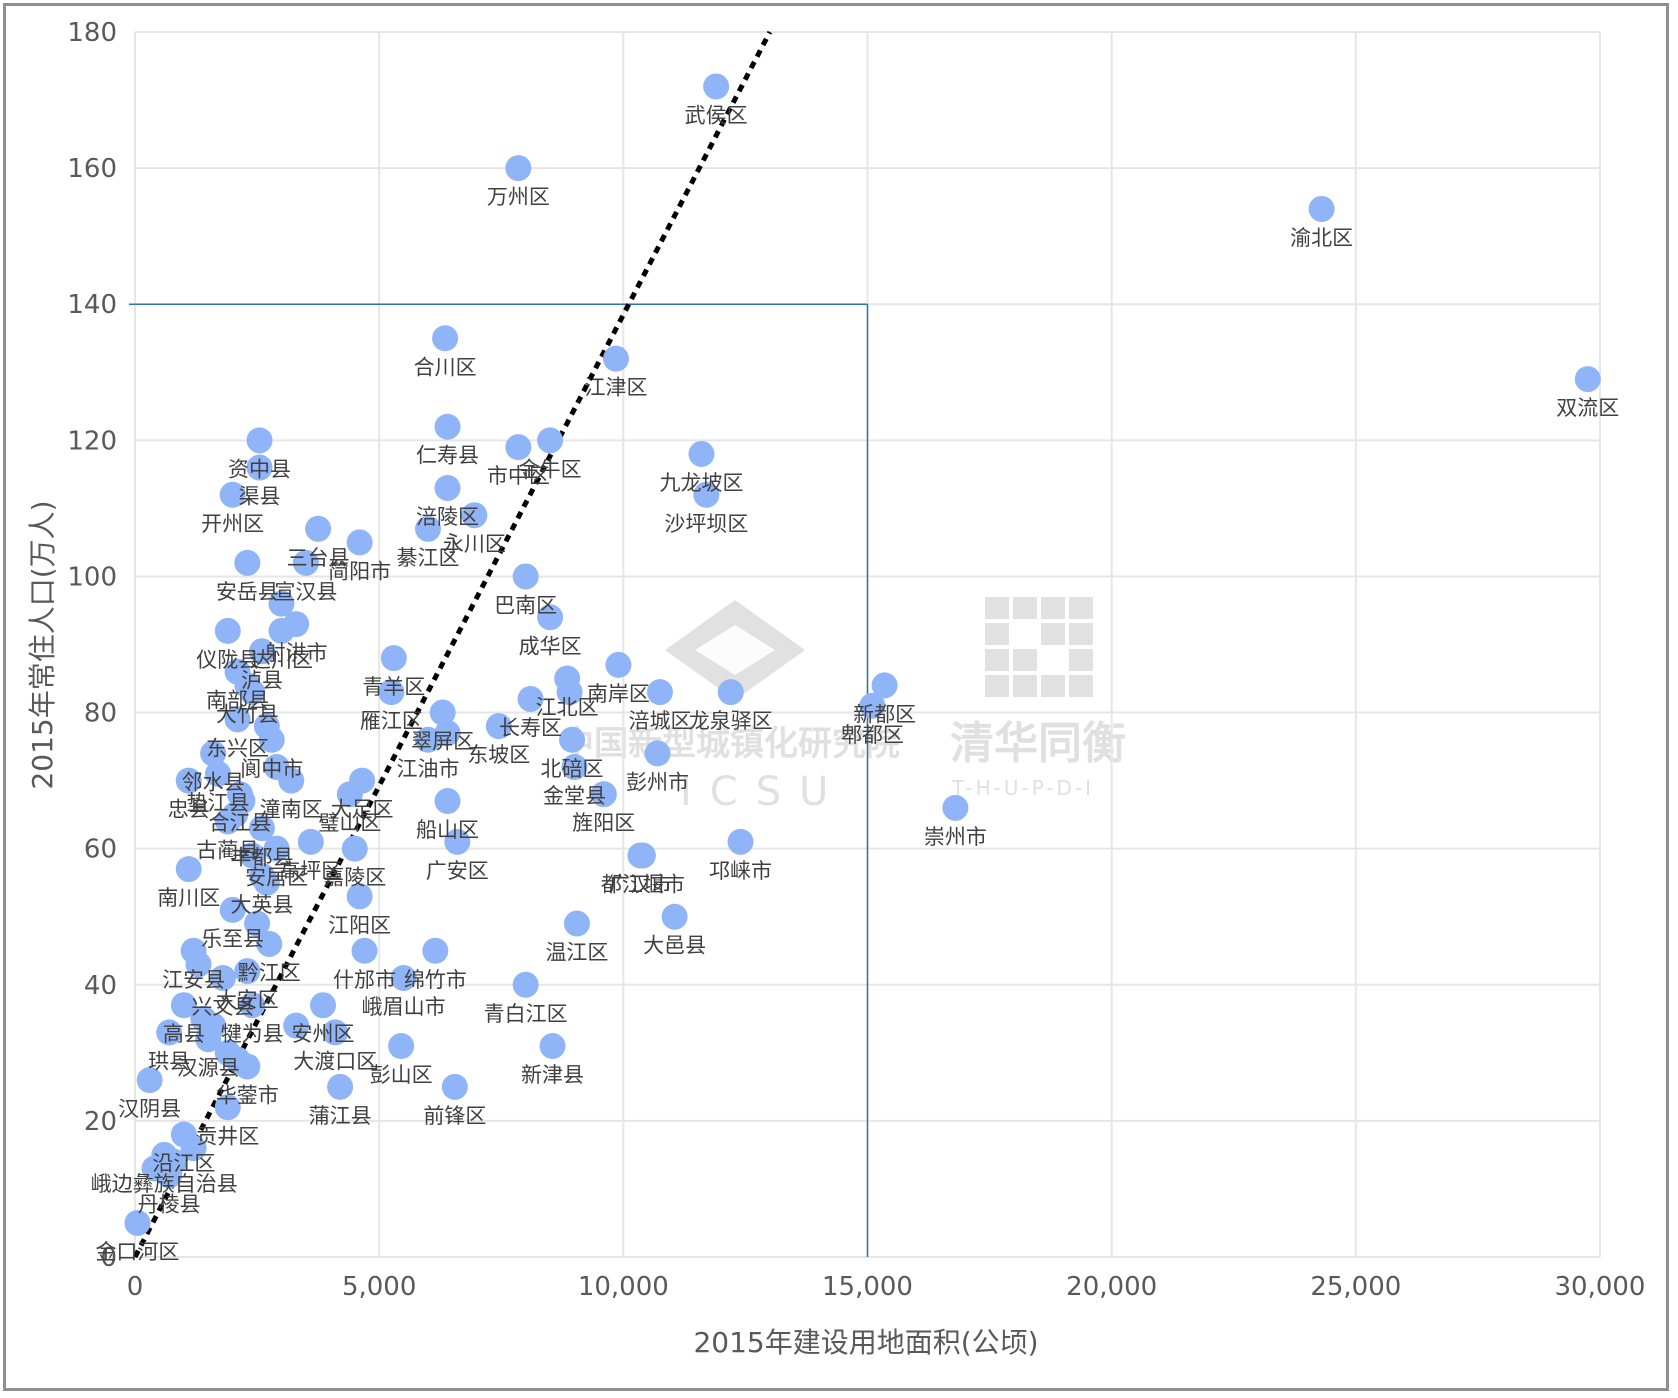  I want to click on x-tick-label: 5,000, so click(379, 1287).